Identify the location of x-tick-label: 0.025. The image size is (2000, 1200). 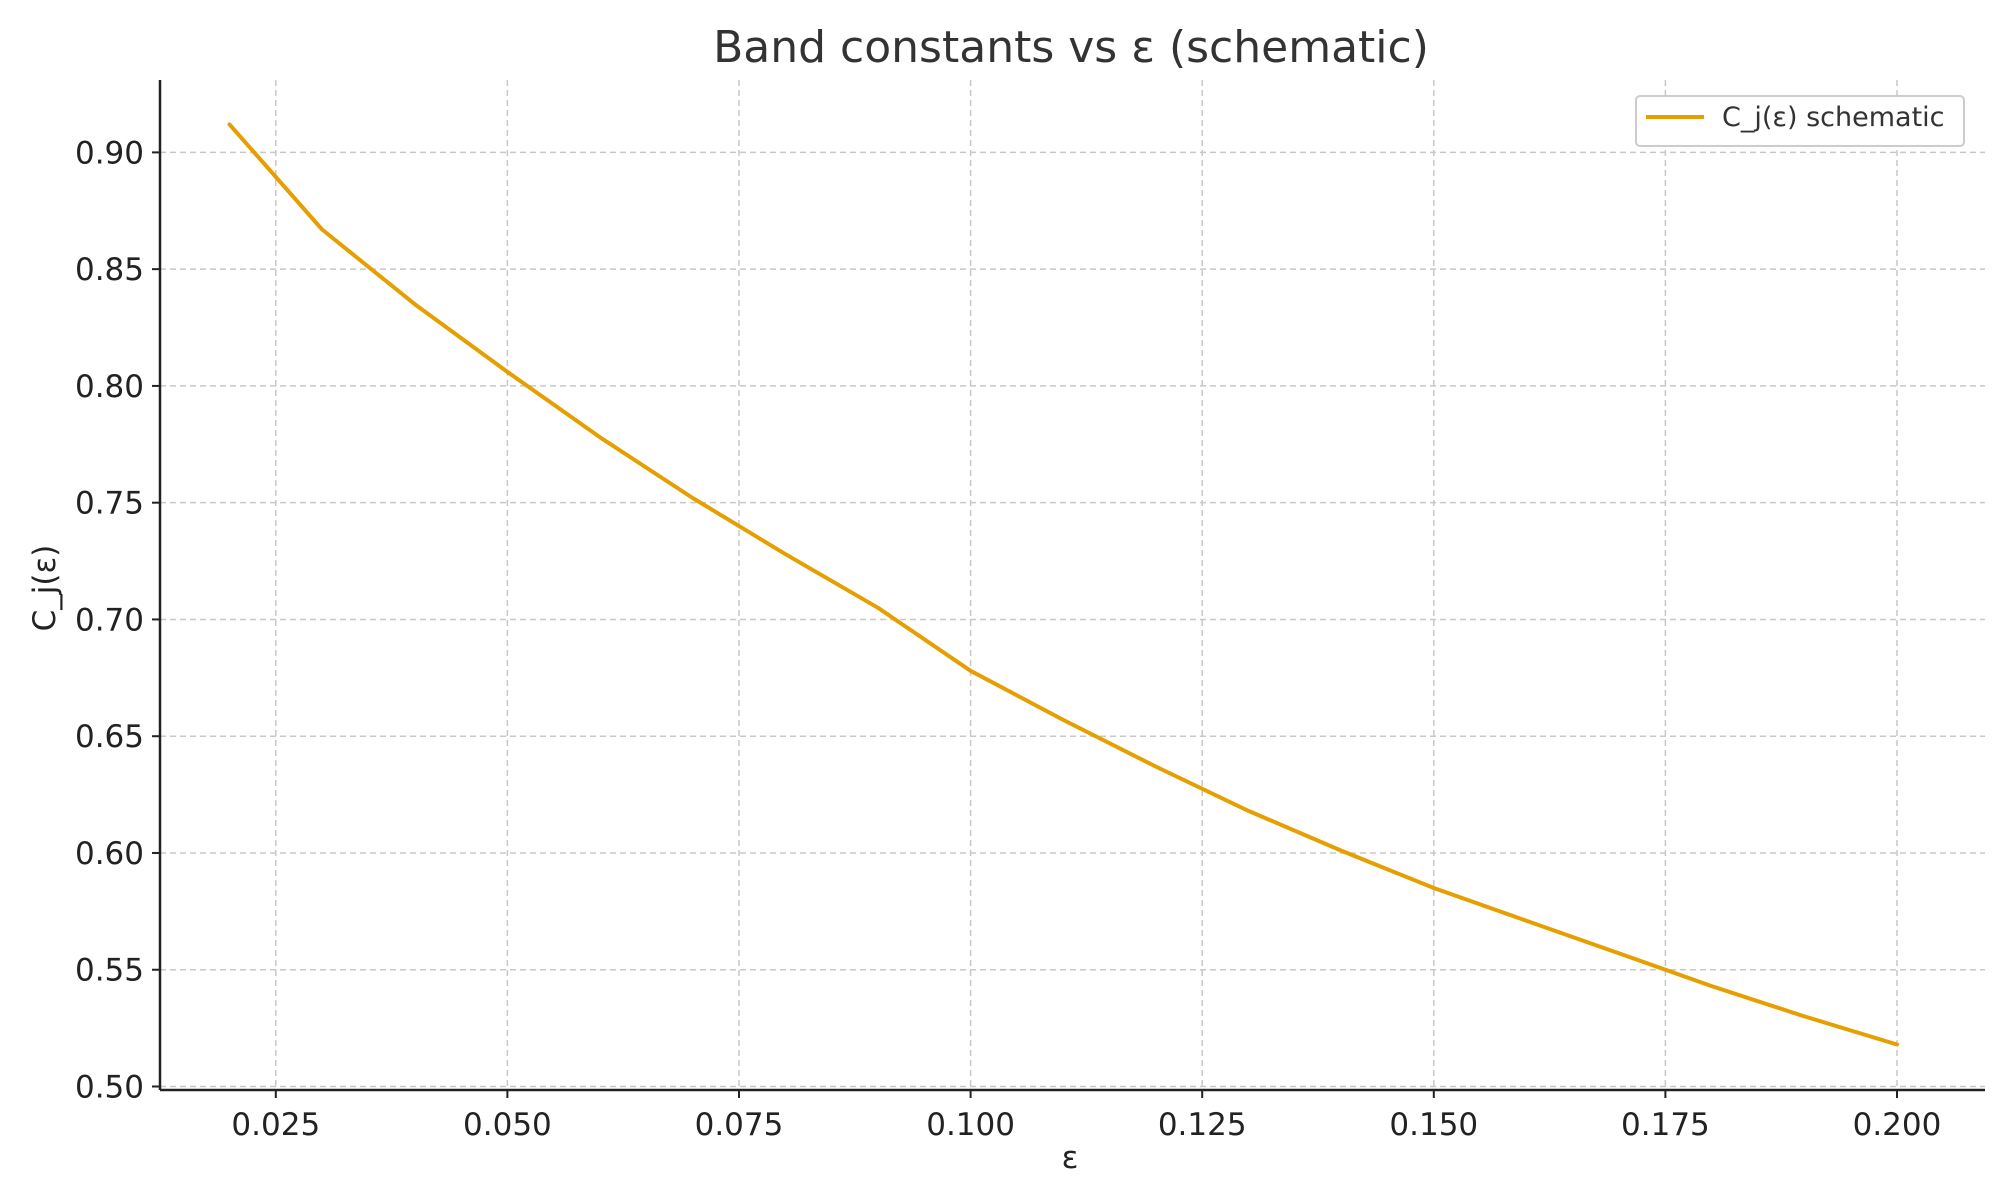
(275, 1125).